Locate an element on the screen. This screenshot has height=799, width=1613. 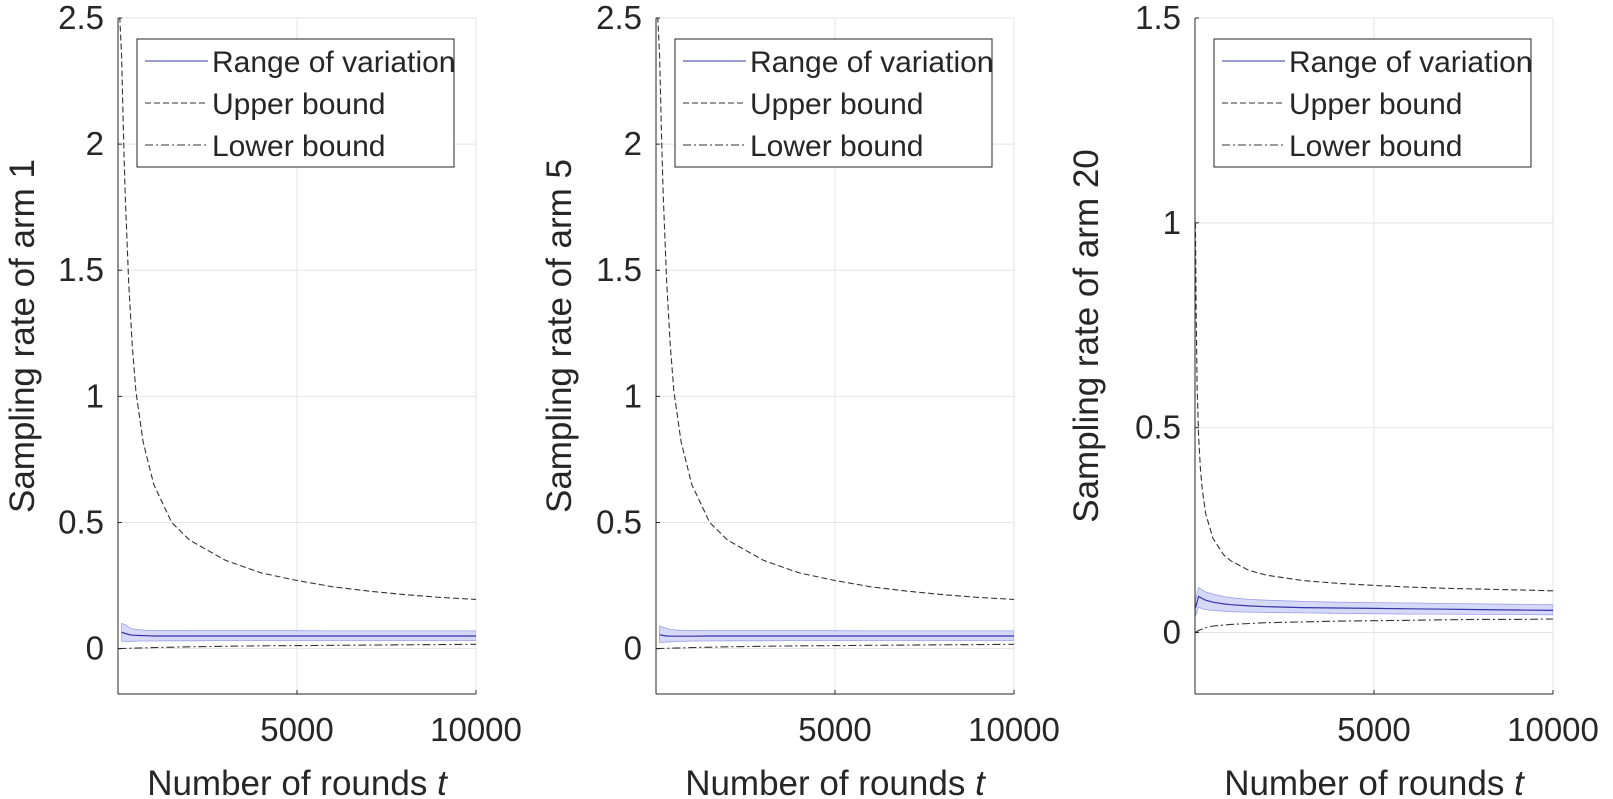
series-upper-bound is located at coordinates (1374, 407).